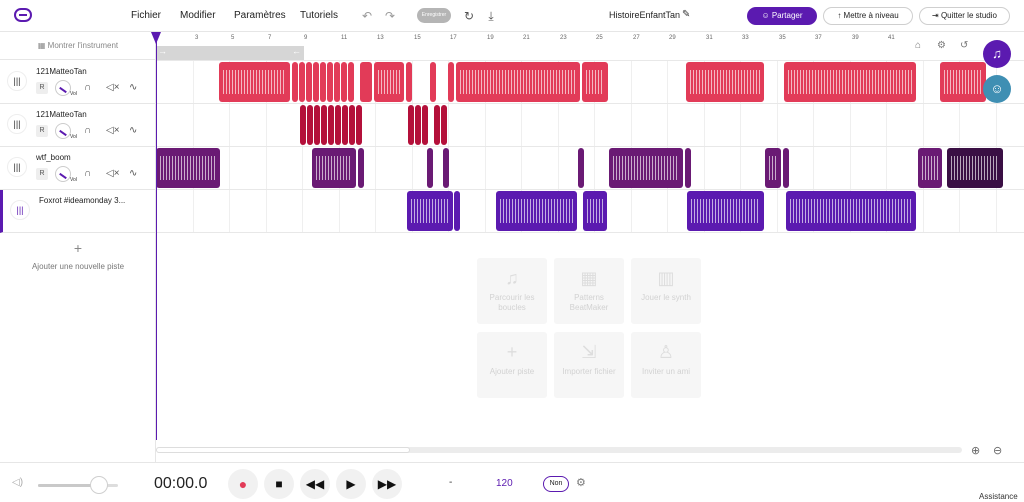  I want to click on track-header-3: ||| wtf_boom R Vol ∩ ◁× ∿, so click(78, 168).